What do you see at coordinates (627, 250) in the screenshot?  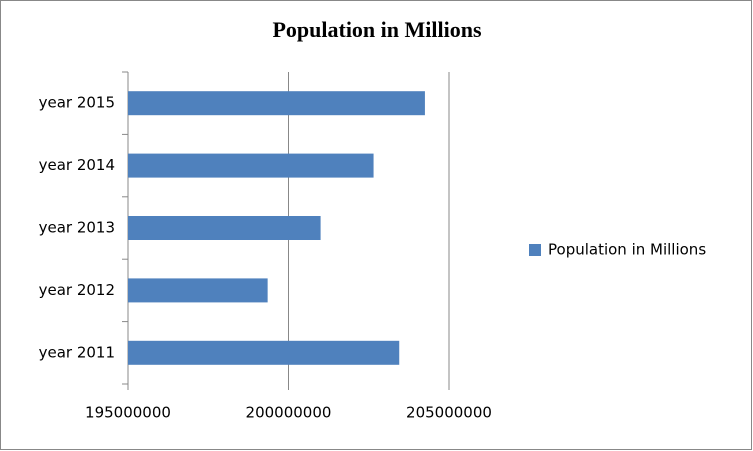 I see `legend-label: Population in Millions` at bounding box center [627, 250].